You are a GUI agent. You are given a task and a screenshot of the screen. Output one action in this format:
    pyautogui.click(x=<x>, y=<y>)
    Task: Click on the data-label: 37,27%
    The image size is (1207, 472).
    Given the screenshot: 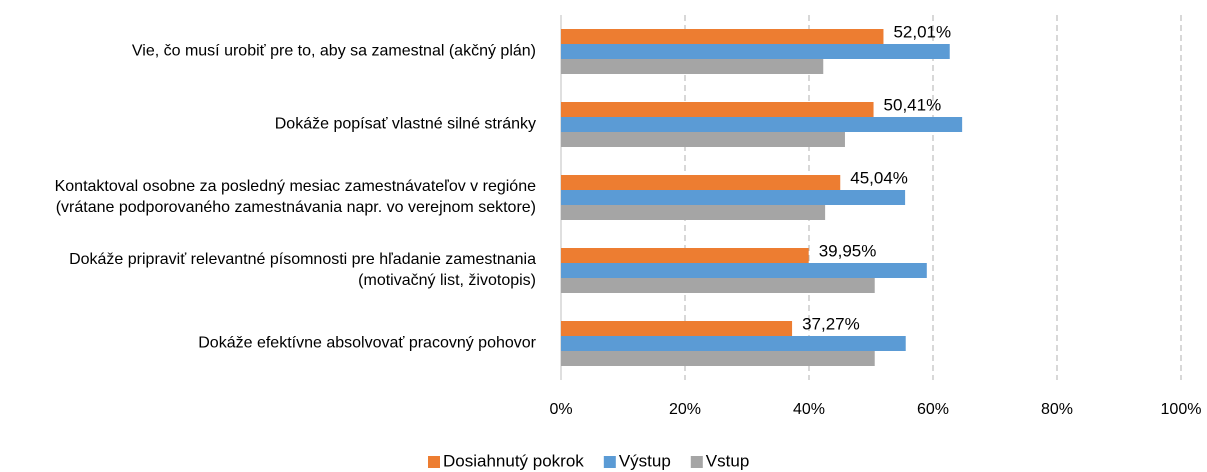 What is the action you would take?
    pyautogui.click(x=831, y=323)
    